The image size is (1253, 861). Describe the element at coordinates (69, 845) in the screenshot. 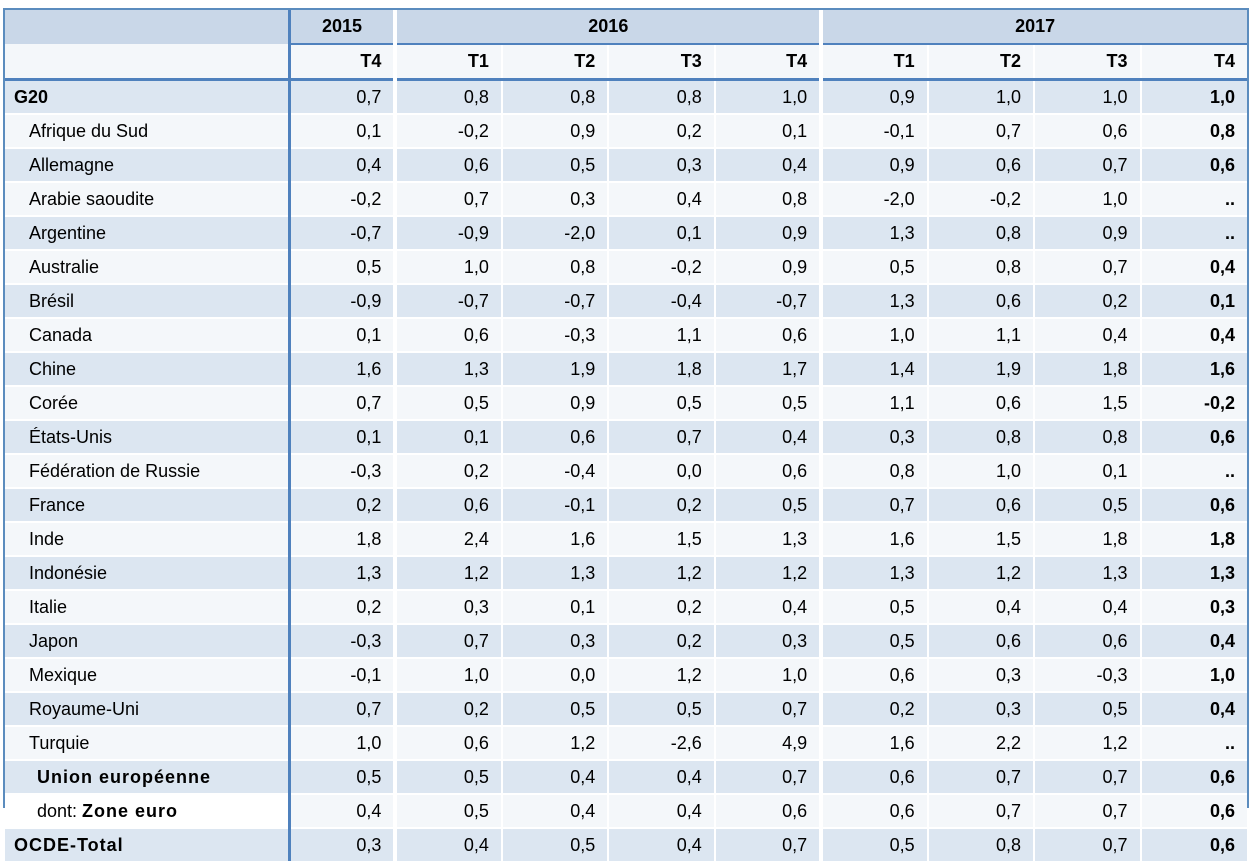

I see `row-label-text: OCDE-Total` at that location.